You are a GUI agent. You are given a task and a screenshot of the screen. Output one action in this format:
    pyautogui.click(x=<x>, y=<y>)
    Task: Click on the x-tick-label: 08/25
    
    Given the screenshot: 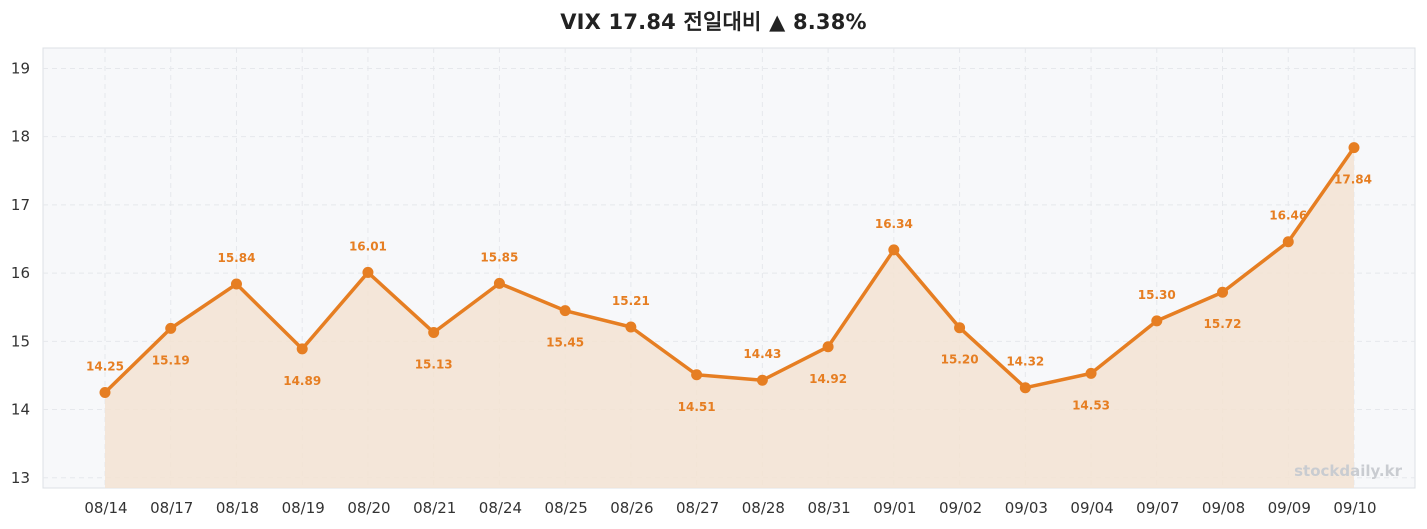 What is the action you would take?
    pyautogui.click(x=566, y=508)
    